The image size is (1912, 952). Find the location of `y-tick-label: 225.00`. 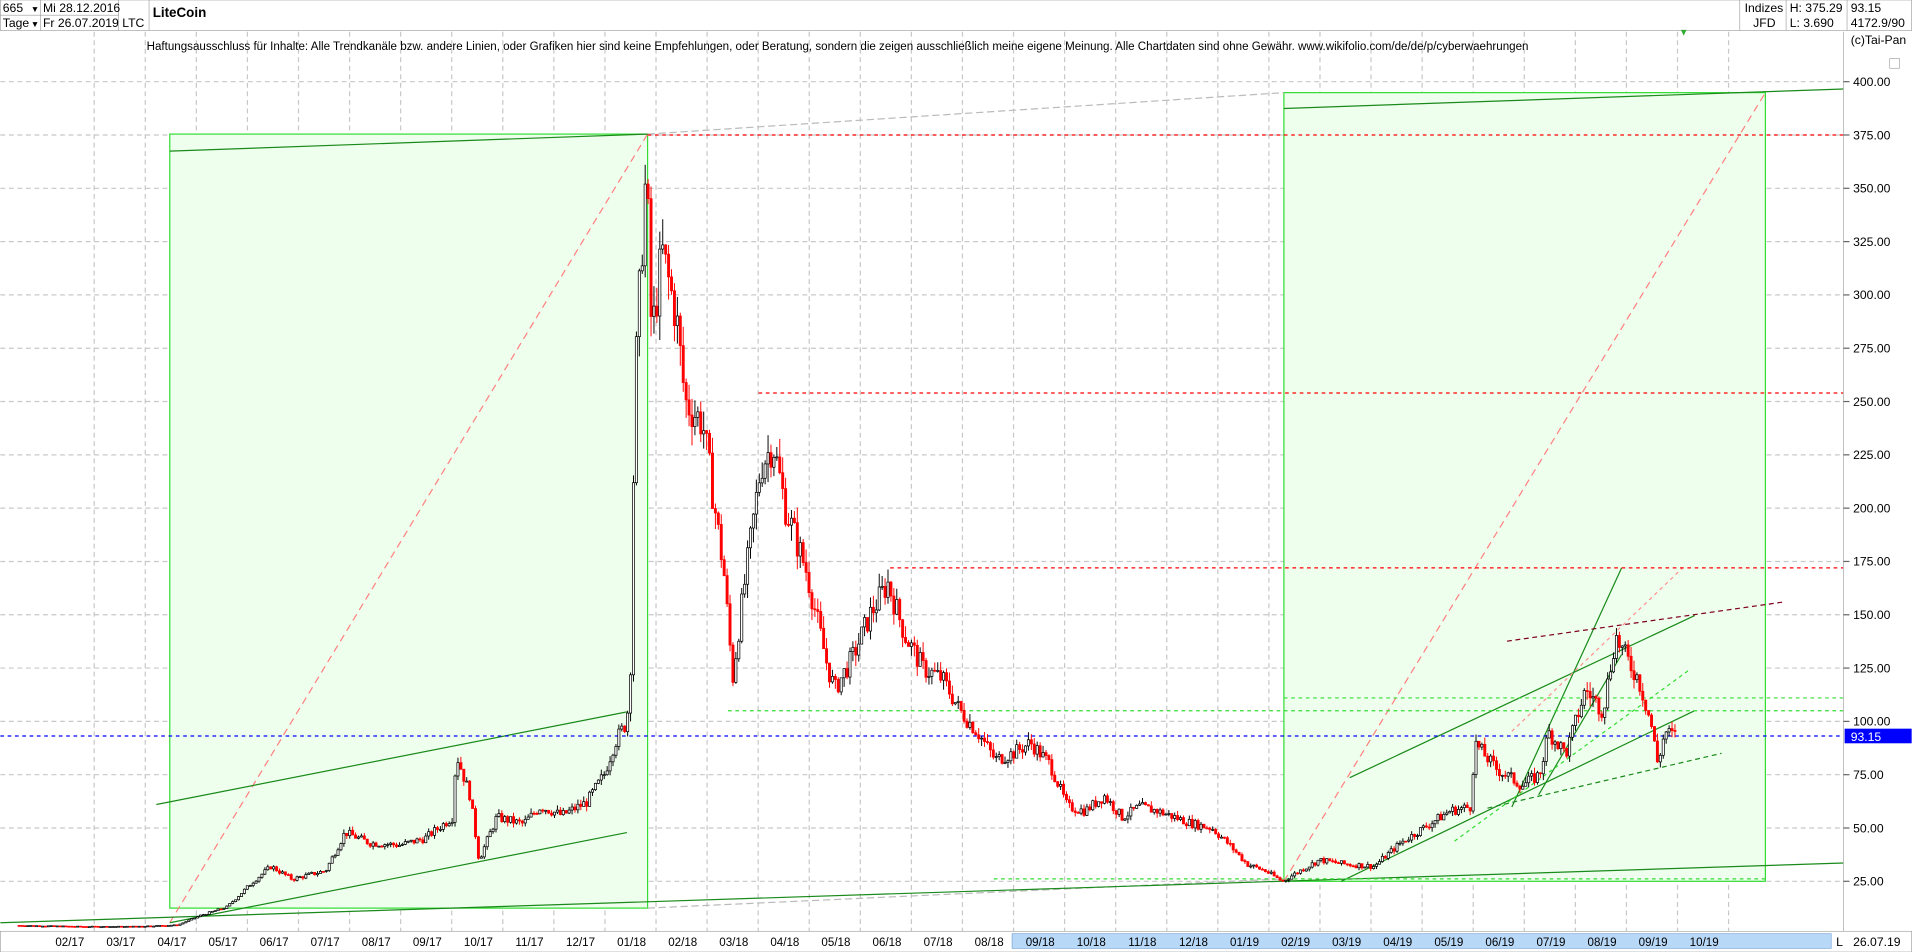

y-tick-label: 225.00 is located at coordinates (1871, 455).